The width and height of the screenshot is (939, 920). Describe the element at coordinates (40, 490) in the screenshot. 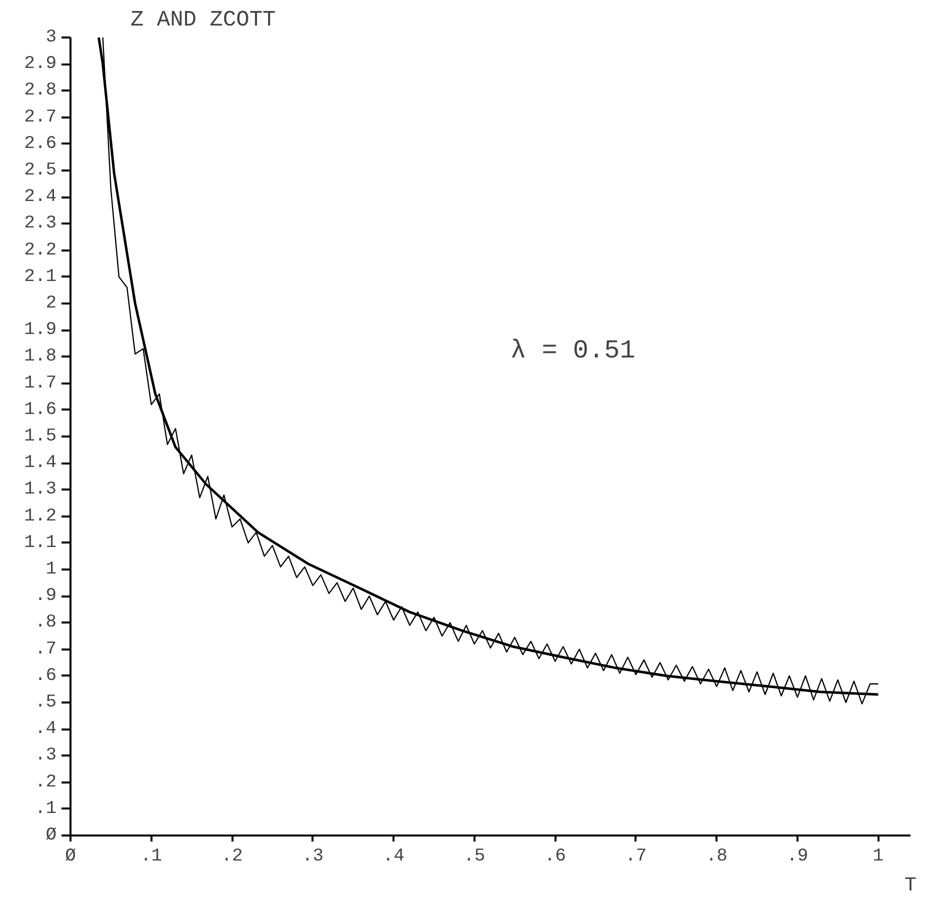

I see `y-tick-label: 1.3` at that location.